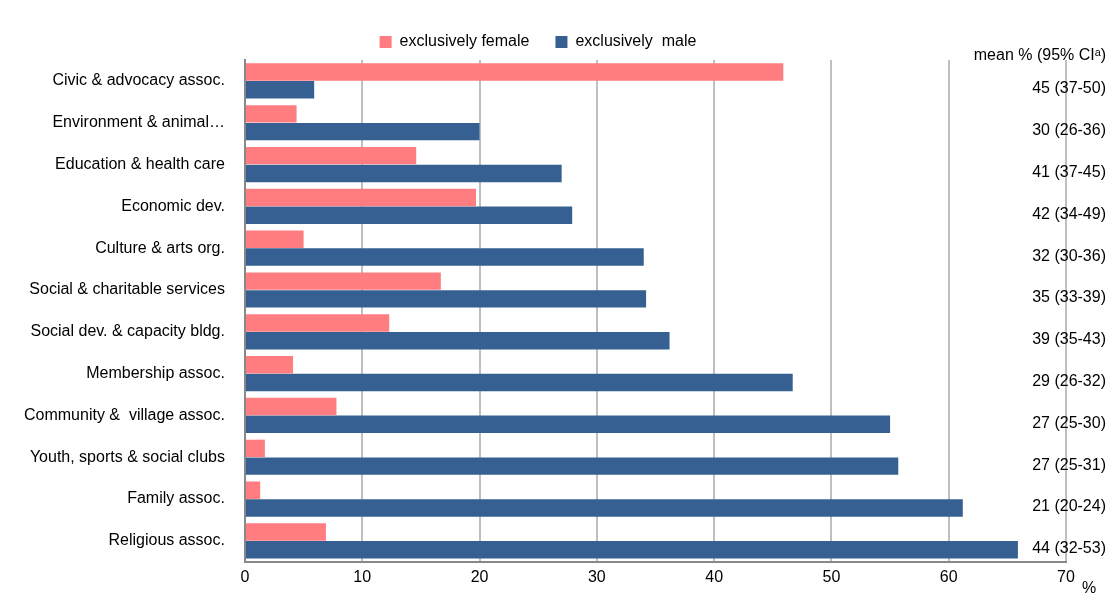  Describe the element at coordinates (362, 576) in the screenshot. I see `x-tick-label: 10` at that location.